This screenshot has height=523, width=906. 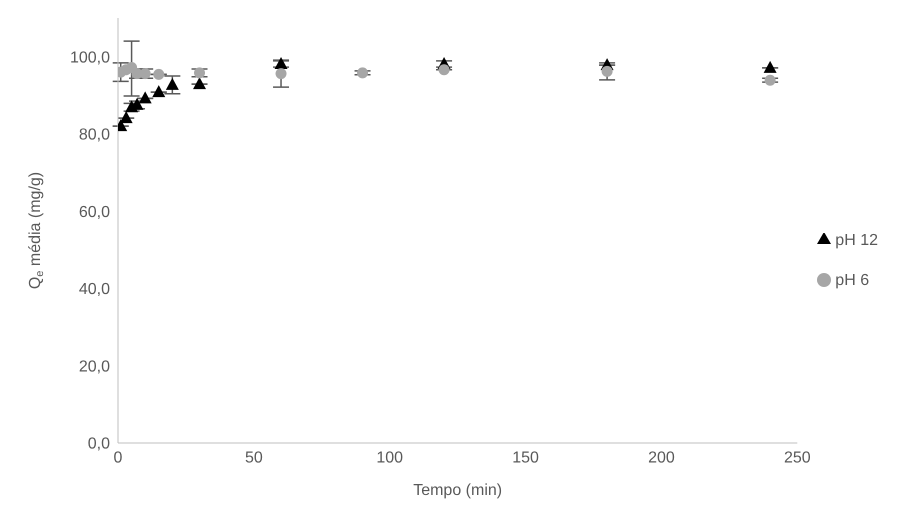 I want to click on x-tick-label: 50, so click(x=253, y=457).